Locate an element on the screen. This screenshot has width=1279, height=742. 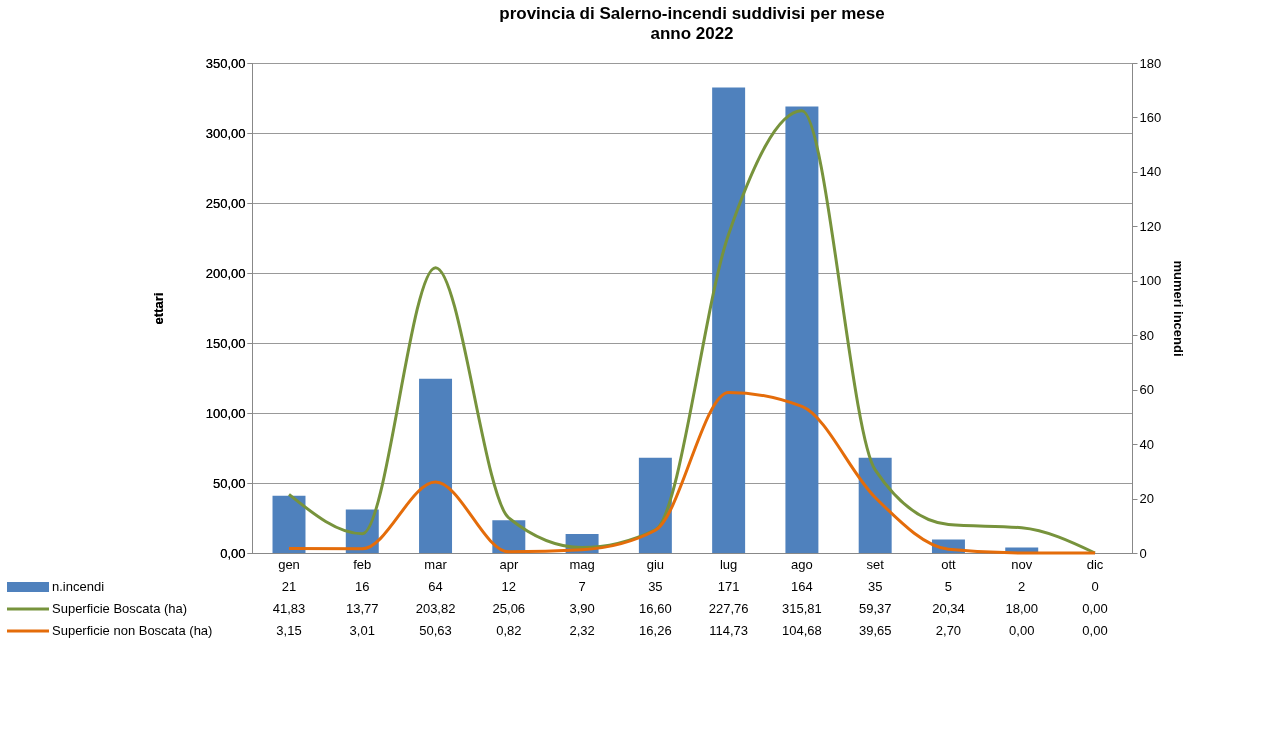
data-label: 25,06 is located at coordinates (509, 608).